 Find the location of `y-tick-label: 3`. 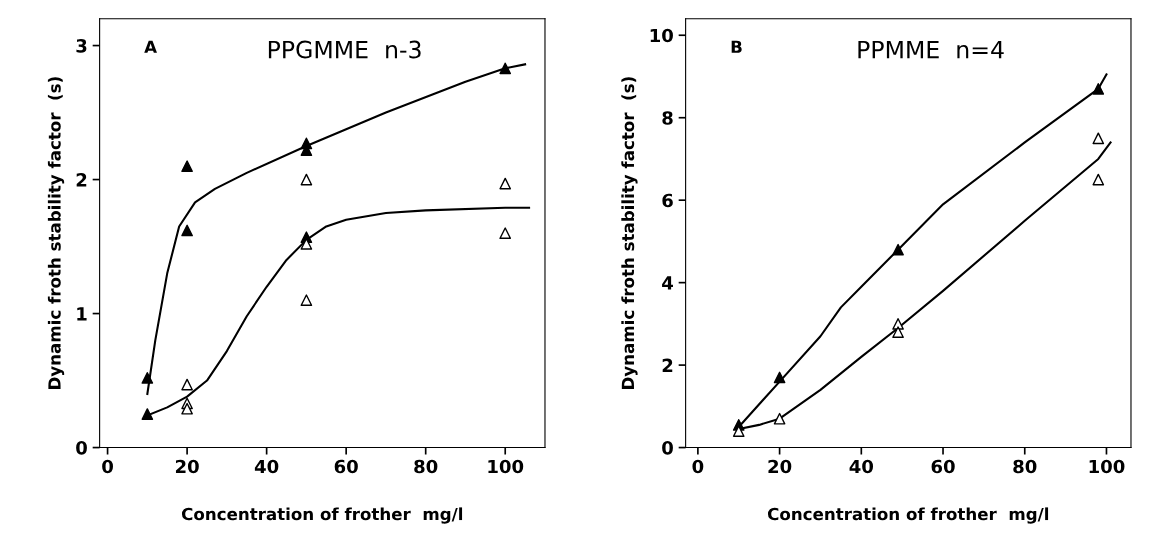

y-tick-label: 3 is located at coordinates (81, 46).